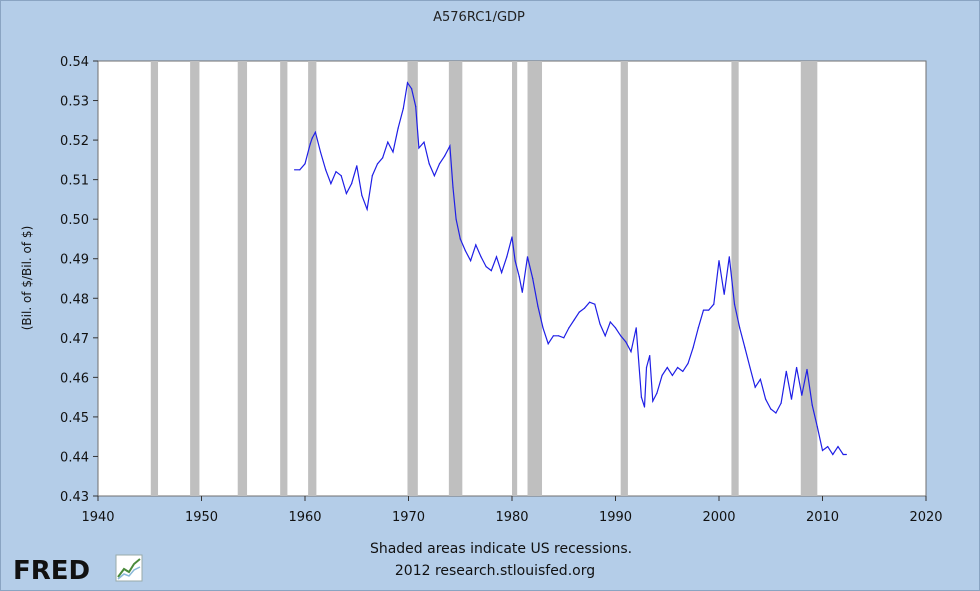 The height and width of the screenshot is (591, 980). I want to click on x-tick-label: 1940, so click(97, 517).